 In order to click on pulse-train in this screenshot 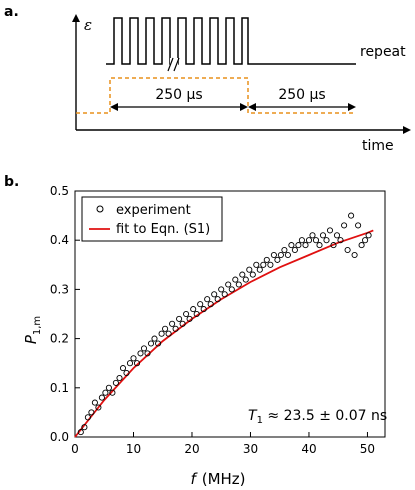, I will do `click(231, 41)`.